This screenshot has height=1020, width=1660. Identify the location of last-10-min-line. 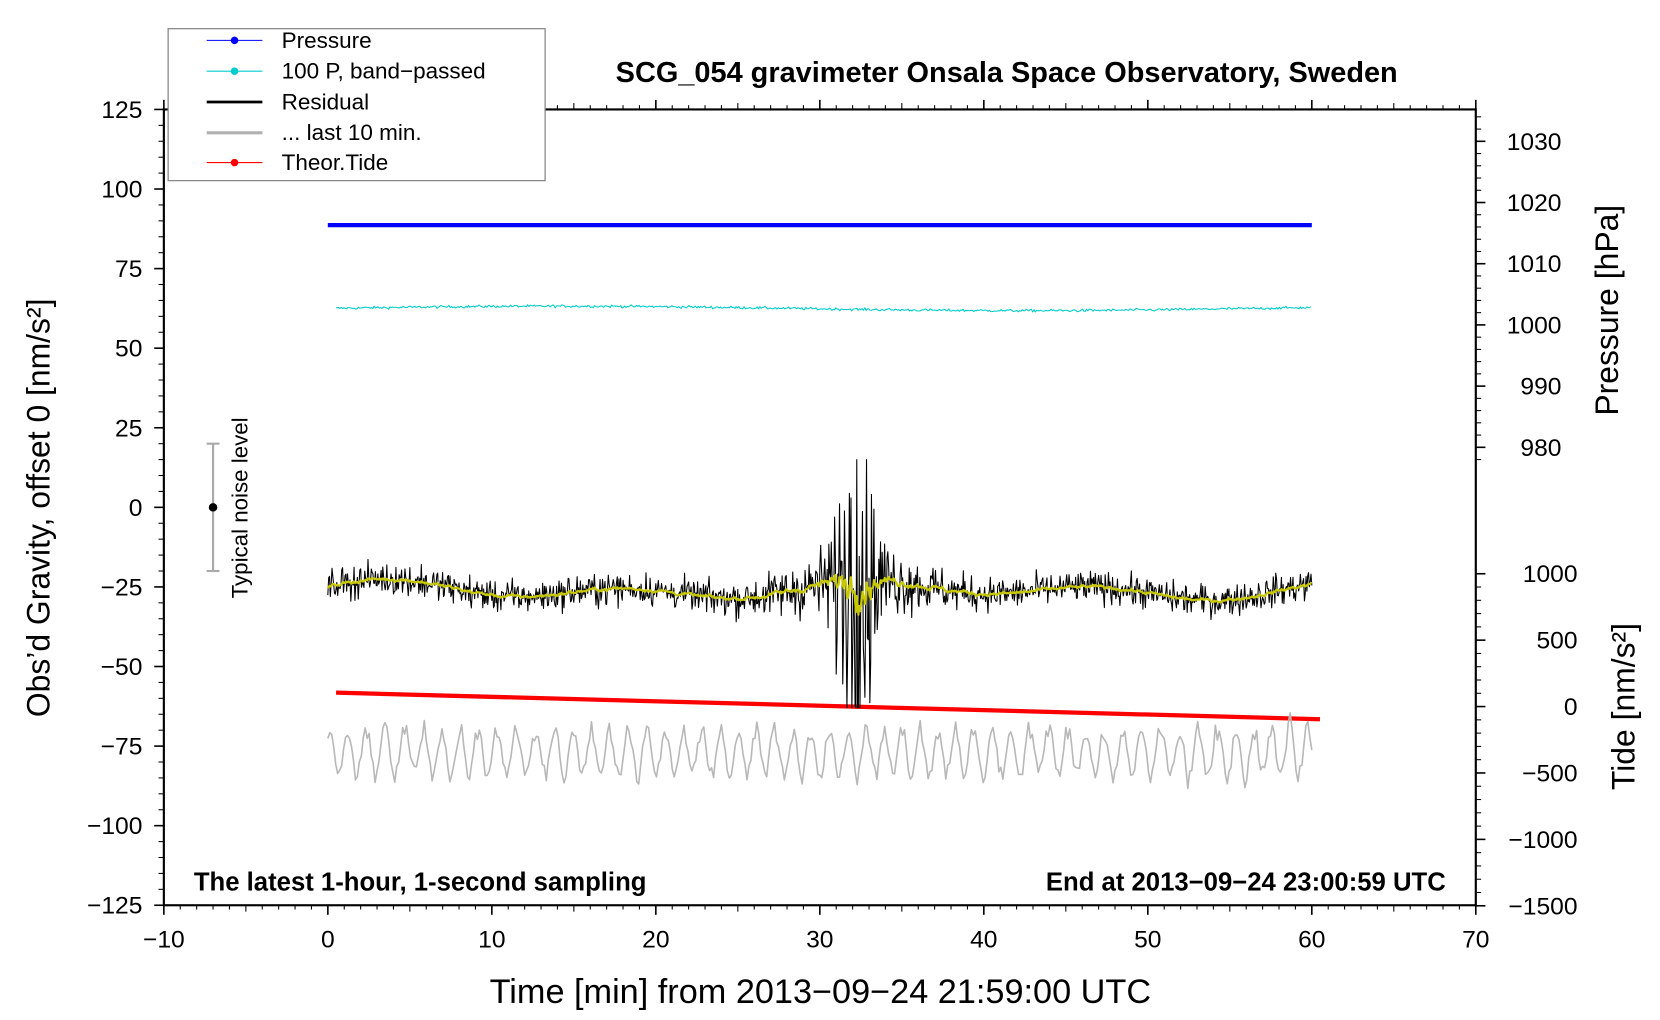
(820, 751).